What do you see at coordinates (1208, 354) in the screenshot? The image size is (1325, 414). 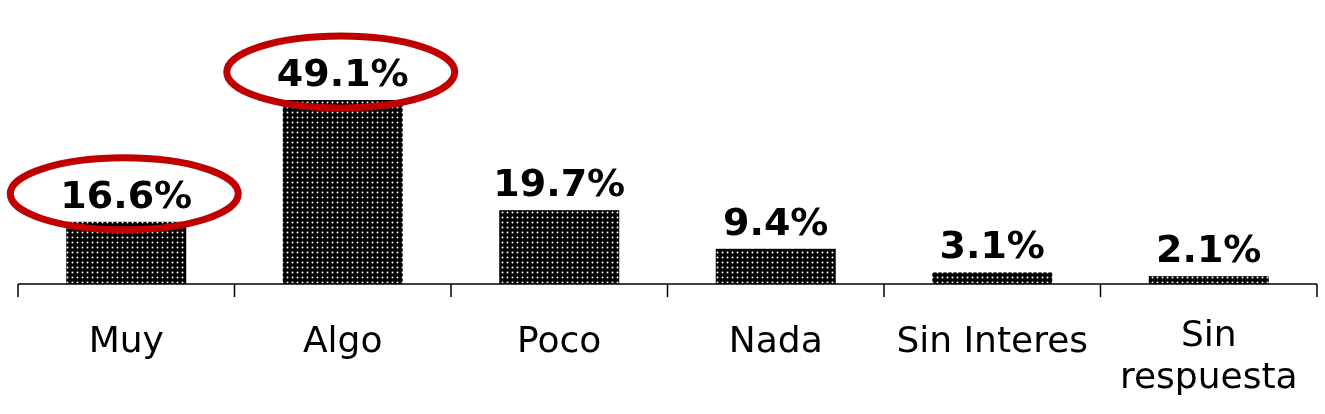 I see `x-tick-label: Sin respuesta` at bounding box center [1208, 354].